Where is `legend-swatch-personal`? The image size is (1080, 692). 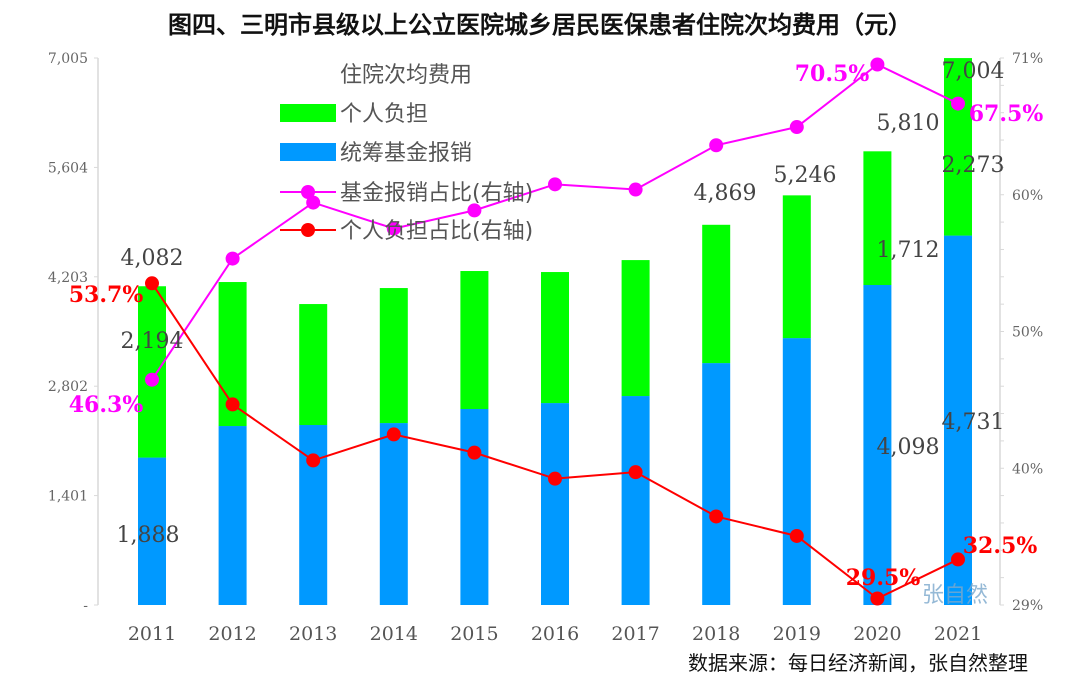
legend-swatch-personal is located at coordinates (308, 113).